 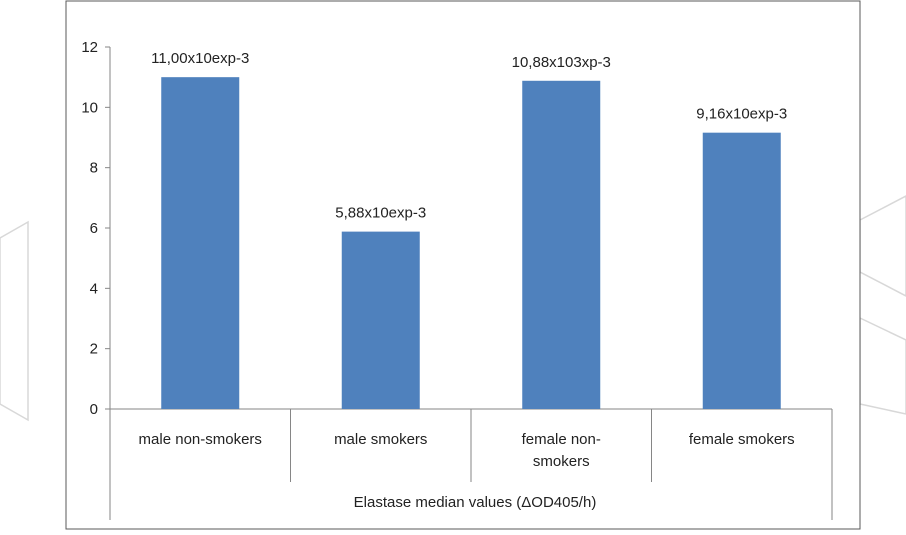 What do you see at coordinates (94, 409) in the screenshot?
I see `y-tick-label: 0` at bounding box center [94, 409].